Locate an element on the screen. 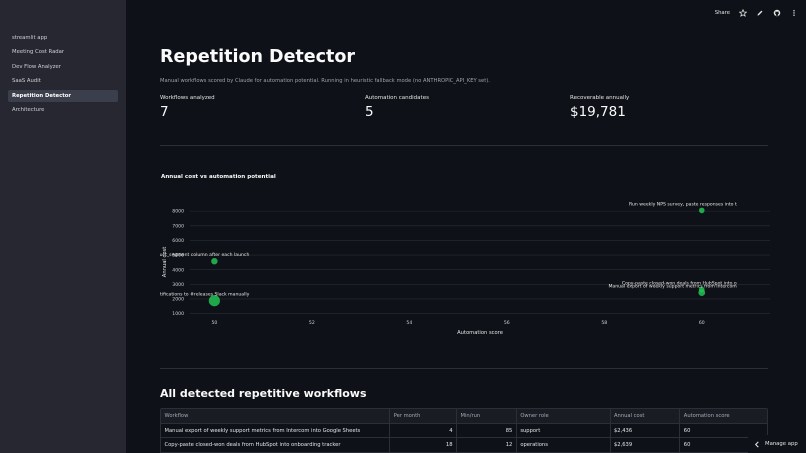 The height and width of the screenshot is (453, 806). metric-label: Automation candidates is located at coordinates (397, 98).